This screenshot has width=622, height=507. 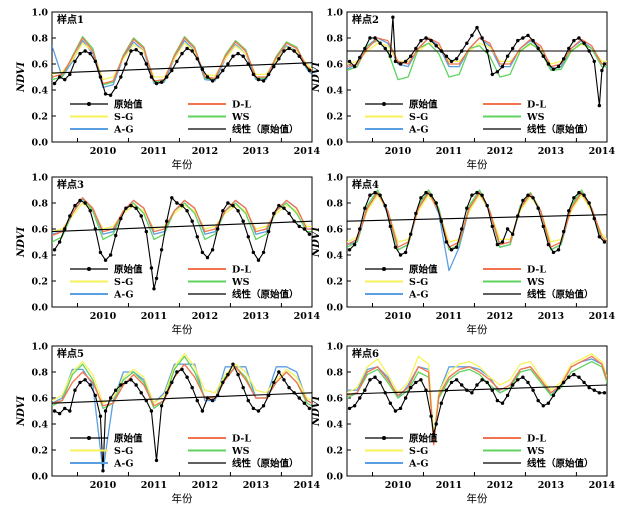 What do you see at coordinates (39, 117) in the screenshot?
I see `y-tick-label: 0.2` at bounding box center [39, 117].